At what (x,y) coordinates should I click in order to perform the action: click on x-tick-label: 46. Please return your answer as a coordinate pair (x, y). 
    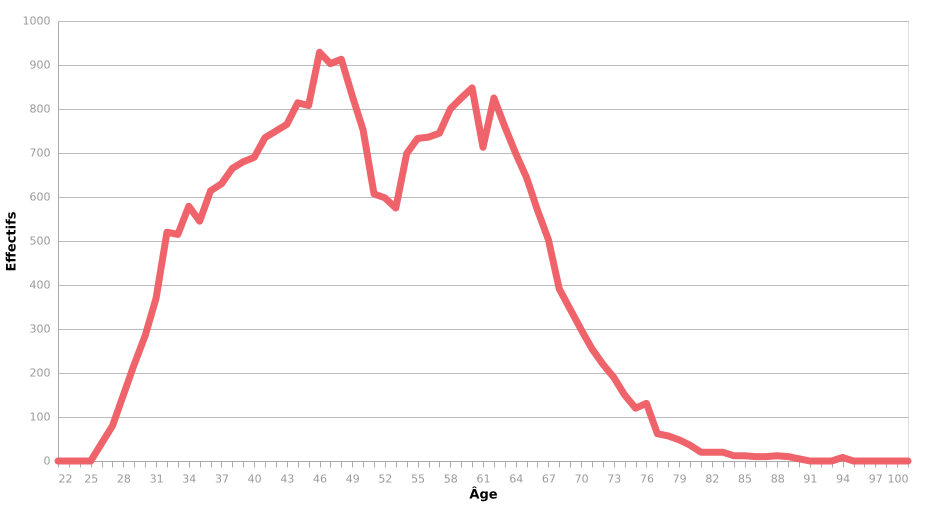
    Looking at the image, I should click on (320, 479).